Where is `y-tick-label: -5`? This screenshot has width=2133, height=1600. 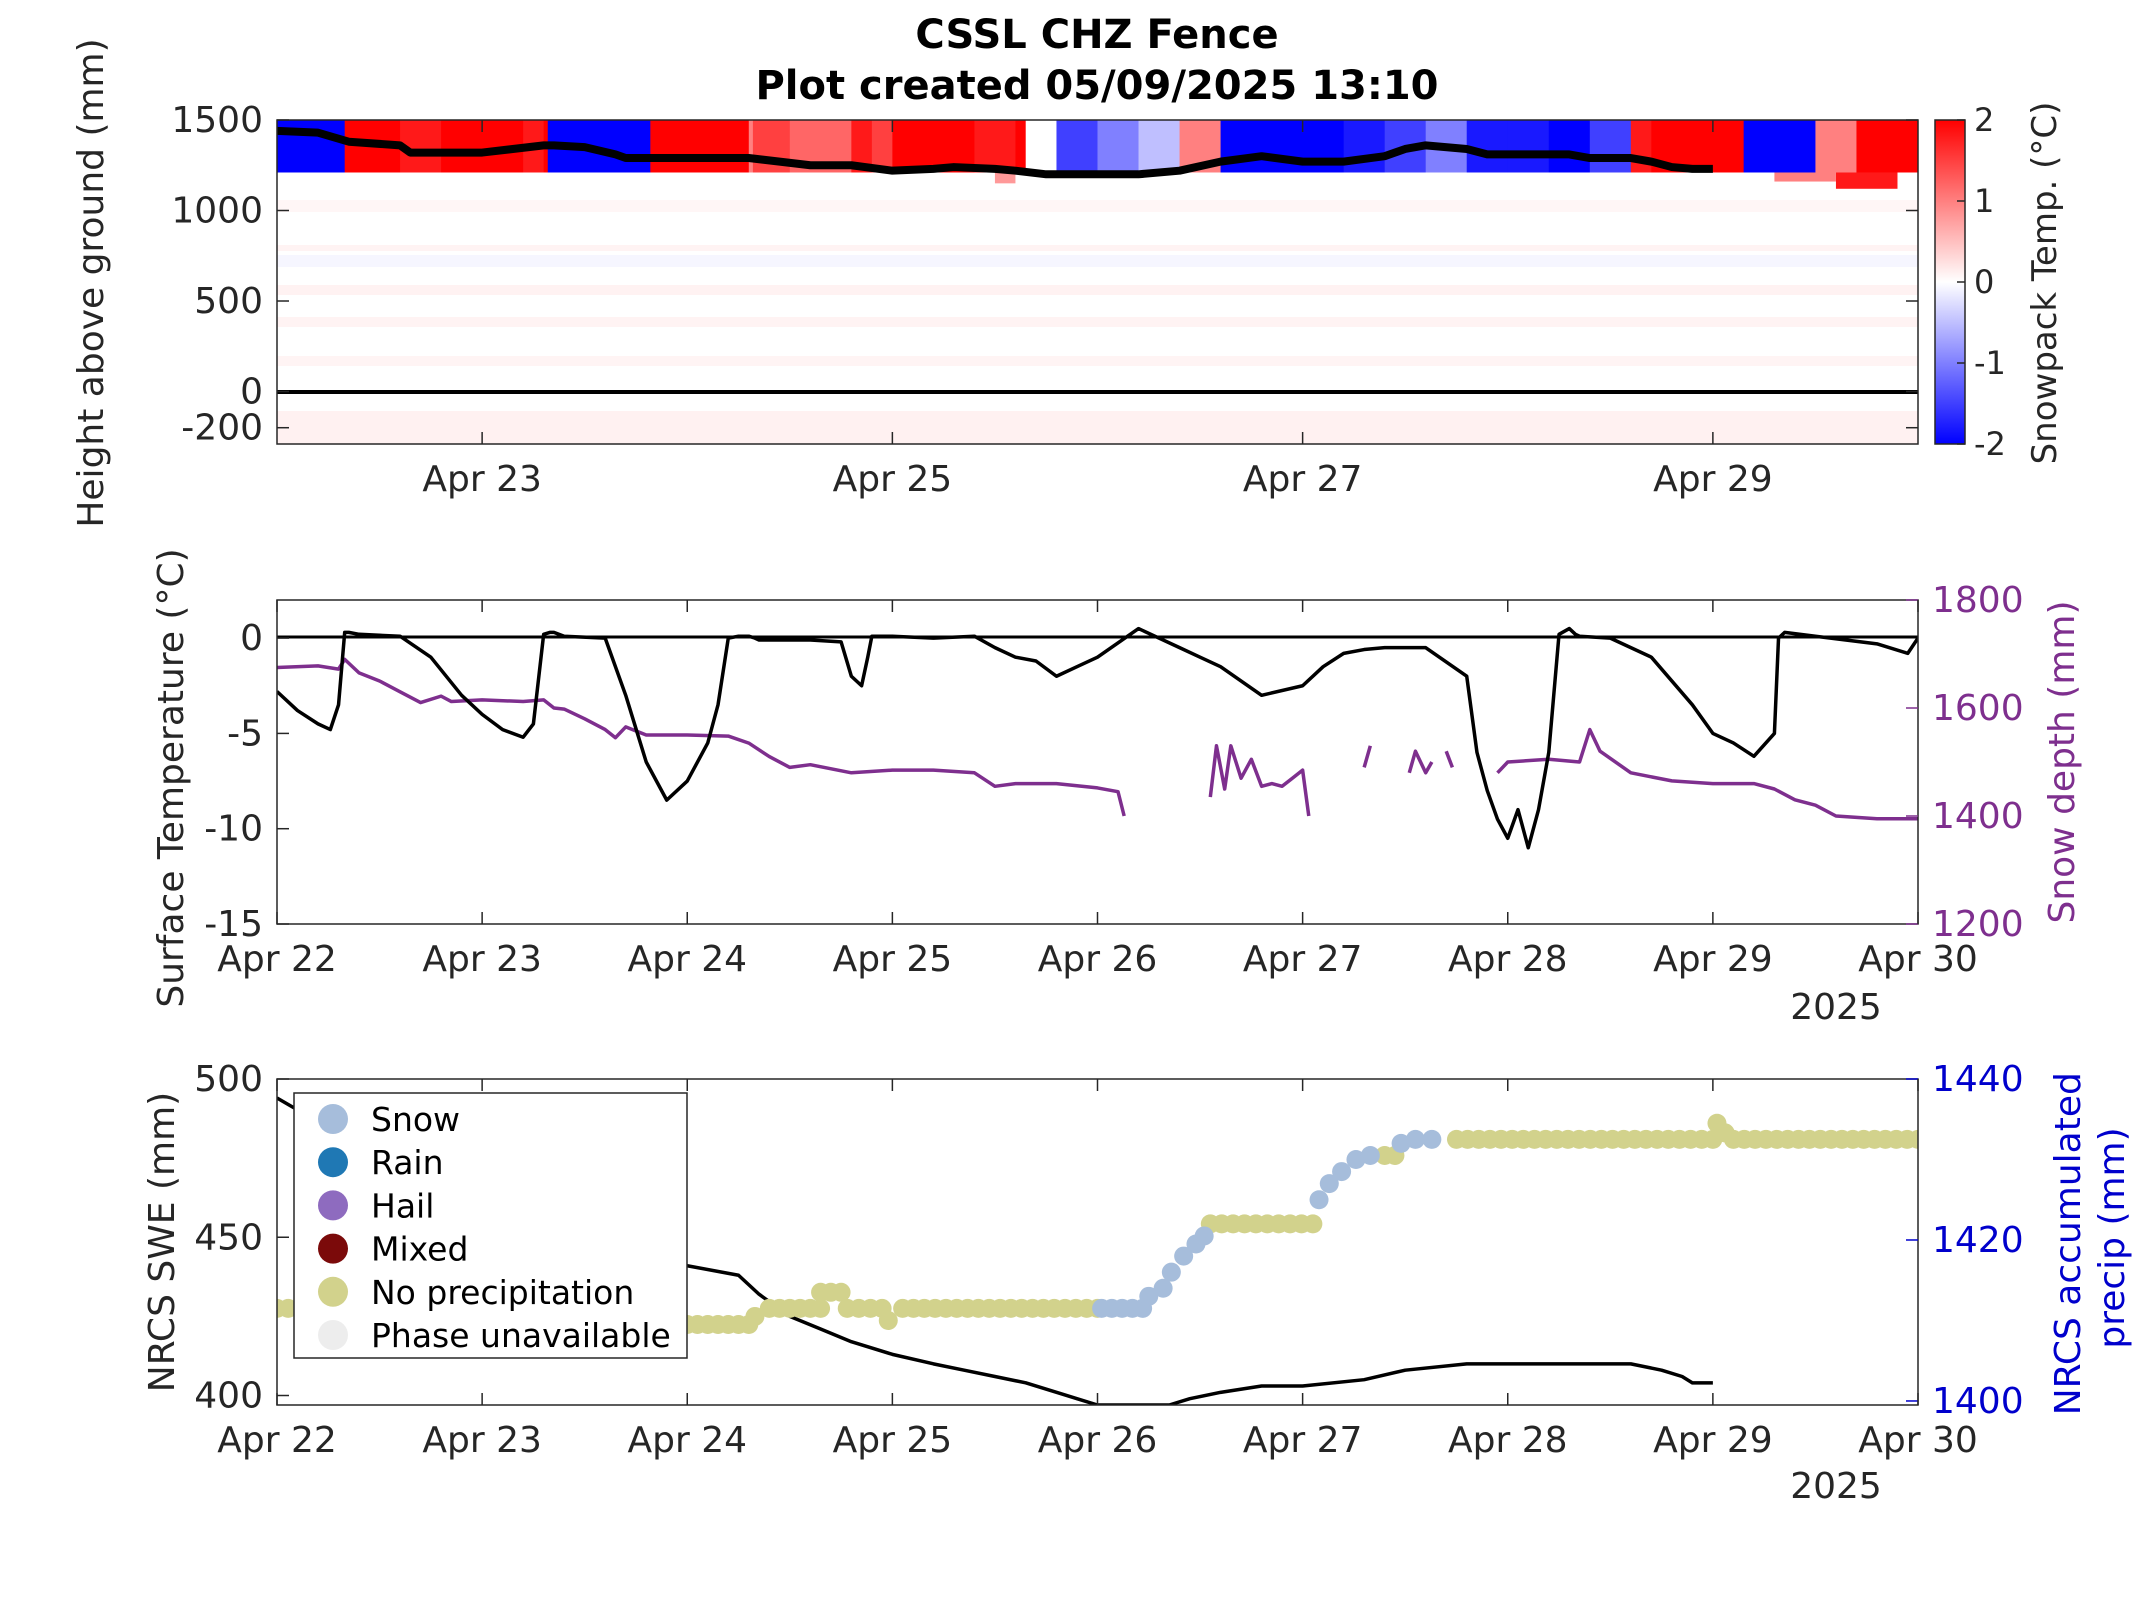
y-tick-label: -5 is located at coordinates (245, 733).